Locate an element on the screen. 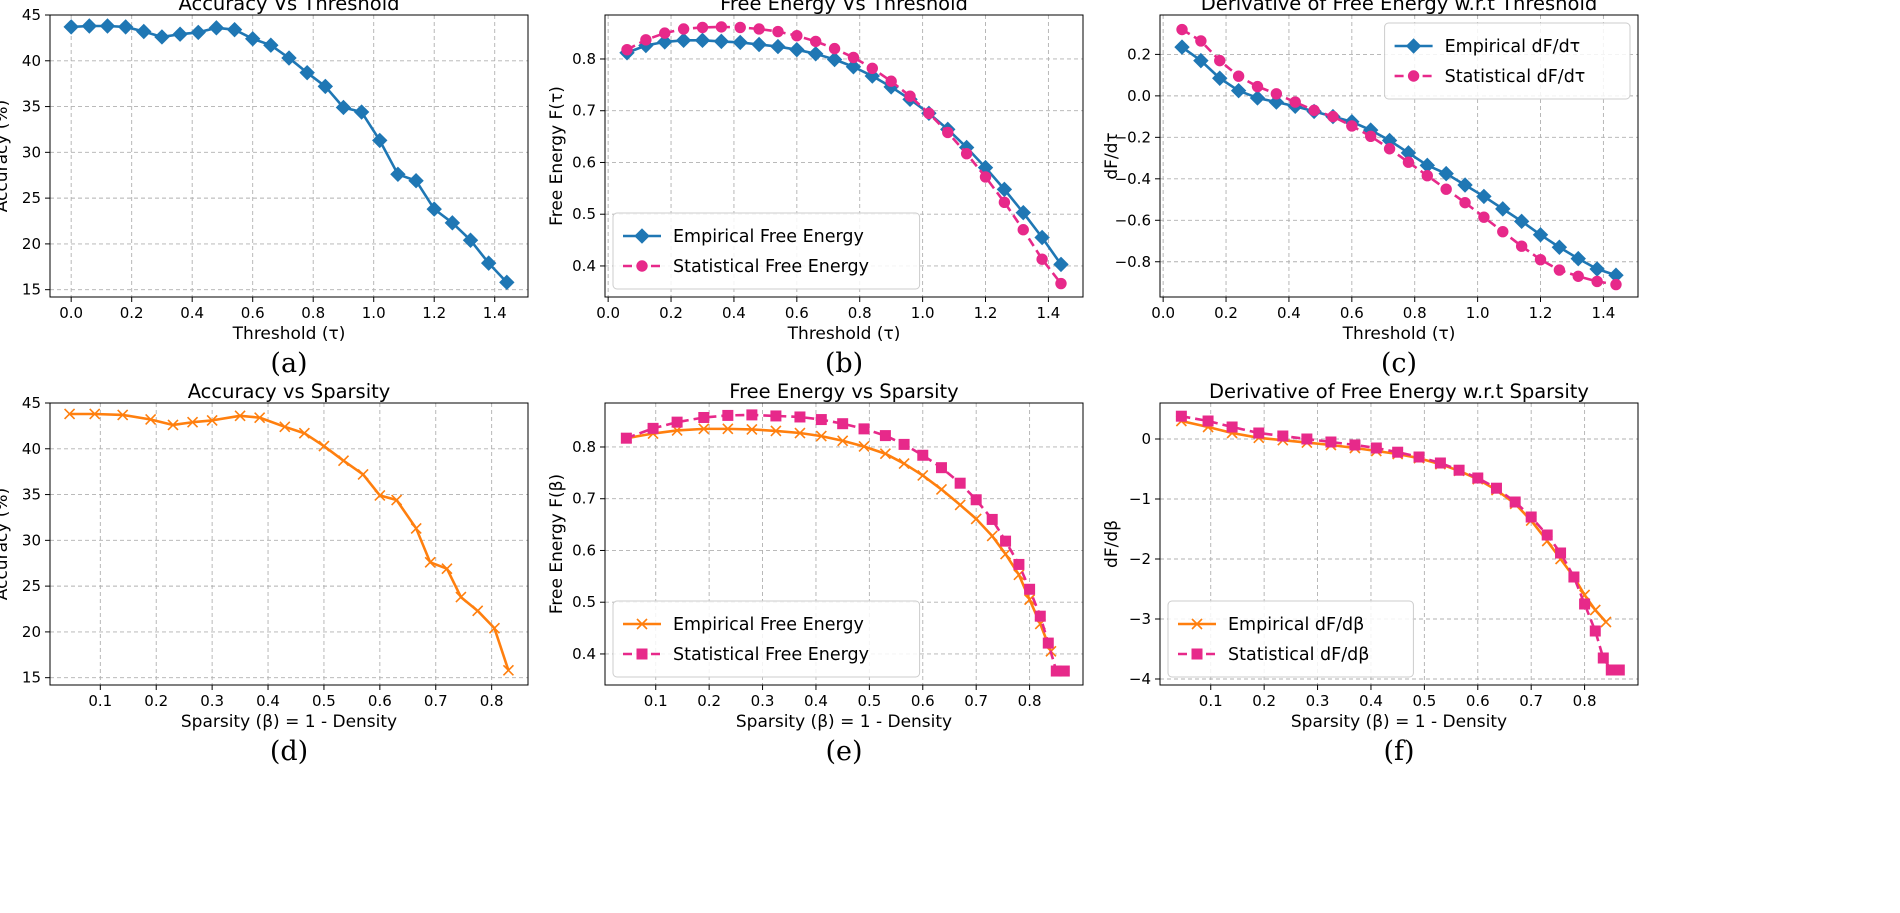  y-tick-label: 0.6 is located at coordinates (584, 162).